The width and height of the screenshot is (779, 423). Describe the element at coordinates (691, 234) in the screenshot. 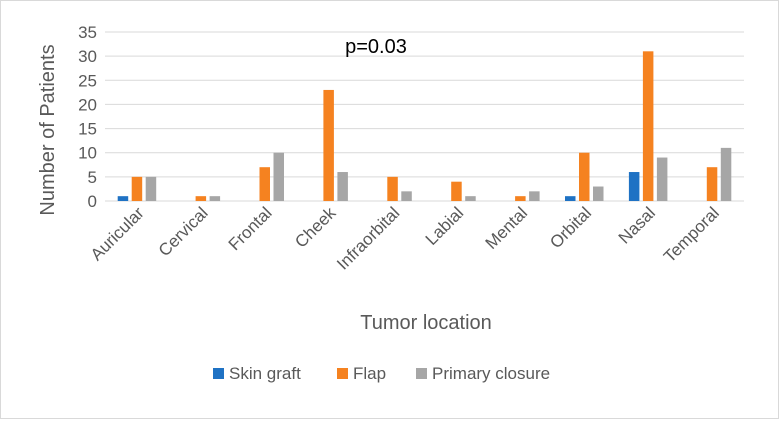

I see `x-tick-label: Temporal` at that location.